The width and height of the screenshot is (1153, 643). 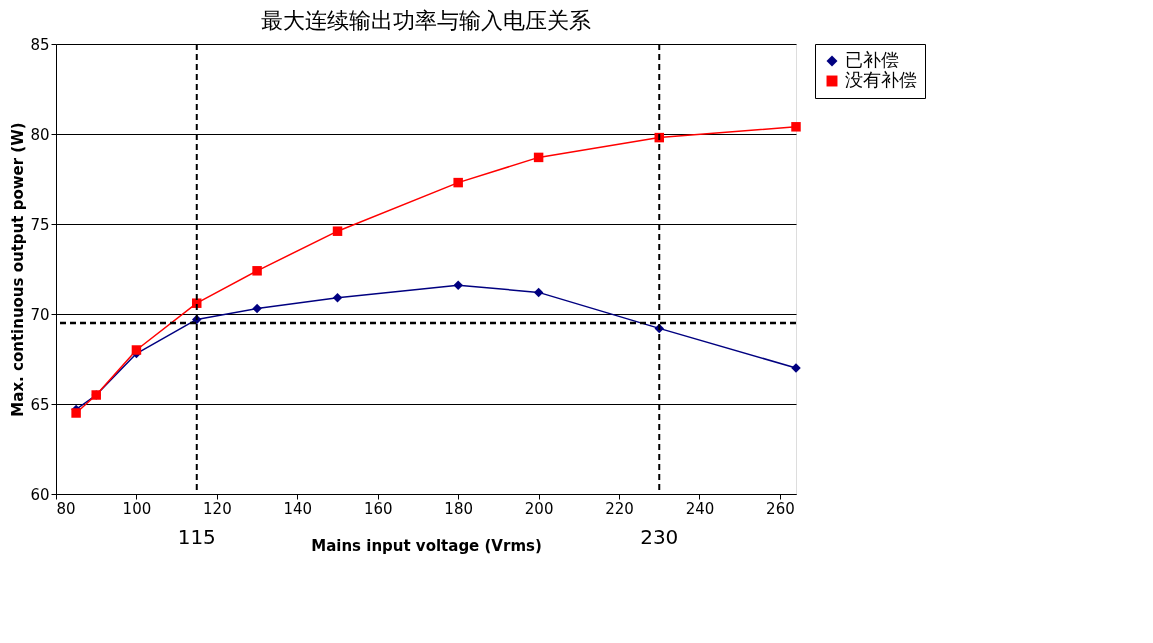 I want to click on ref-line-label: 230, so click(x=659, y=537).